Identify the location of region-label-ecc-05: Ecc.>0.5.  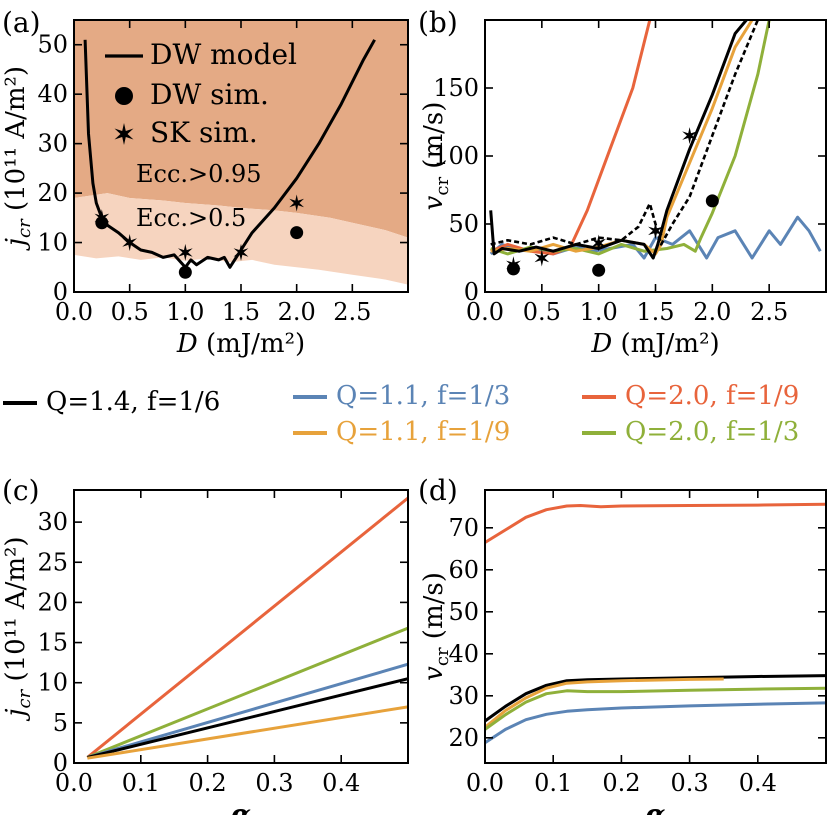
(191, 218).